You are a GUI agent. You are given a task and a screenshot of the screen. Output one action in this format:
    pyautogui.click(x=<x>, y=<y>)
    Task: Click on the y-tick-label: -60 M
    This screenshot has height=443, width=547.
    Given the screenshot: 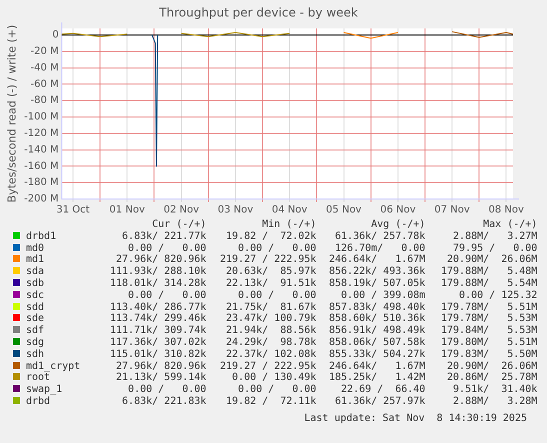 What is the action you would take?
    pyautogui.click(x=44, y=84)
    